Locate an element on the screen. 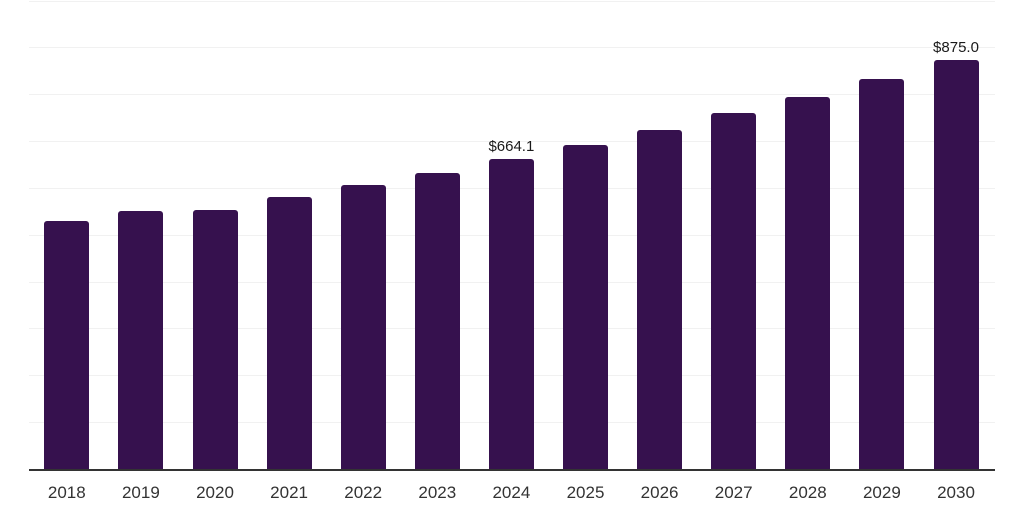  bar-2027 is located at coordinates (734, 291).